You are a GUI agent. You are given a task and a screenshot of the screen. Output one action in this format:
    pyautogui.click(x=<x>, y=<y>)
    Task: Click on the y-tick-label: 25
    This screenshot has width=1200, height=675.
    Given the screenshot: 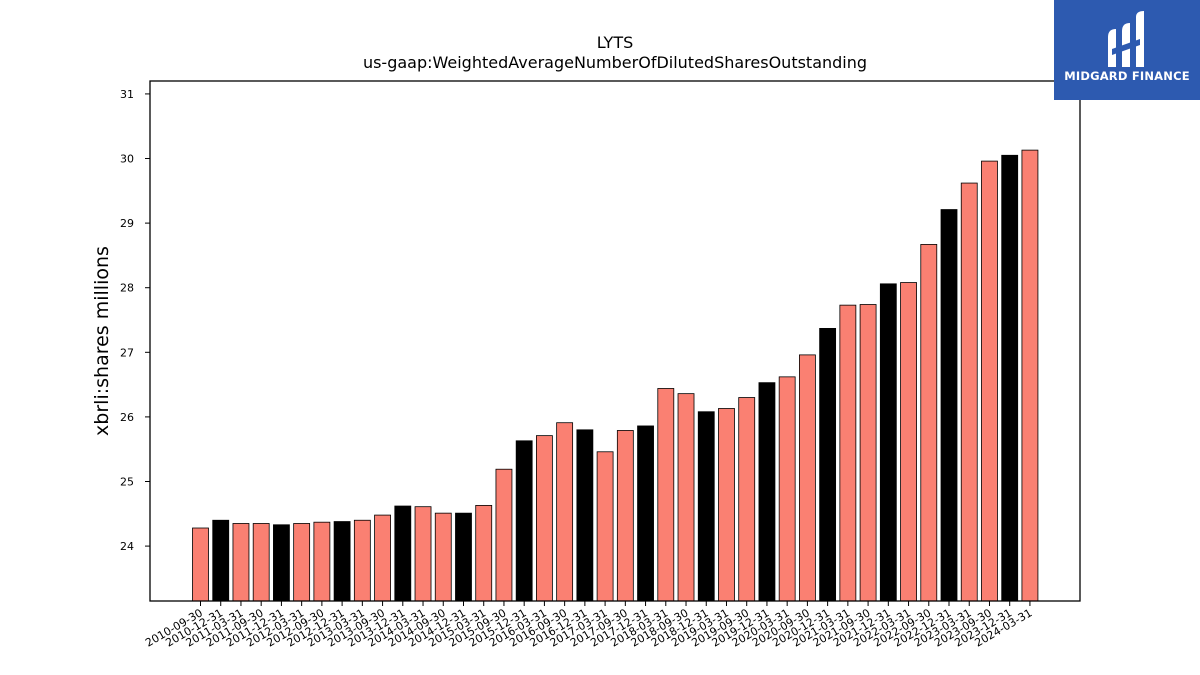 What is the action you would take?
    pyautogui.click(x=127, y=481)
    